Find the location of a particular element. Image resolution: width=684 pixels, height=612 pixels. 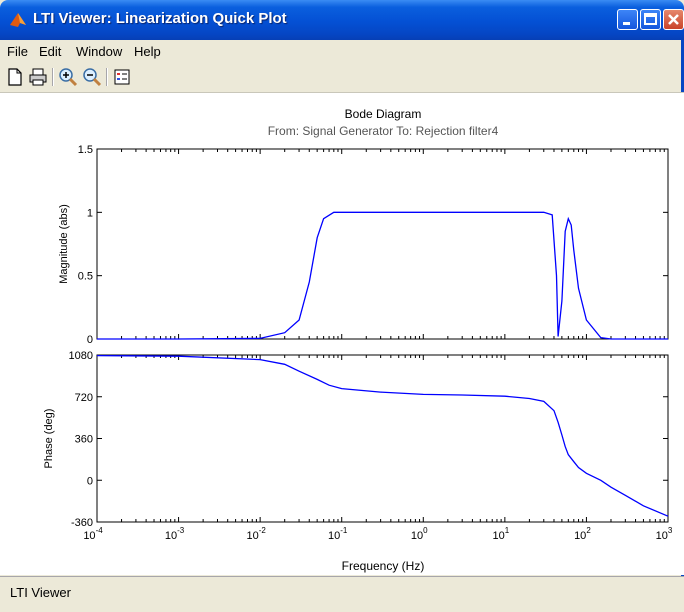

magnitude-y-tick-label: 1 is located at coordinates (90, 213).